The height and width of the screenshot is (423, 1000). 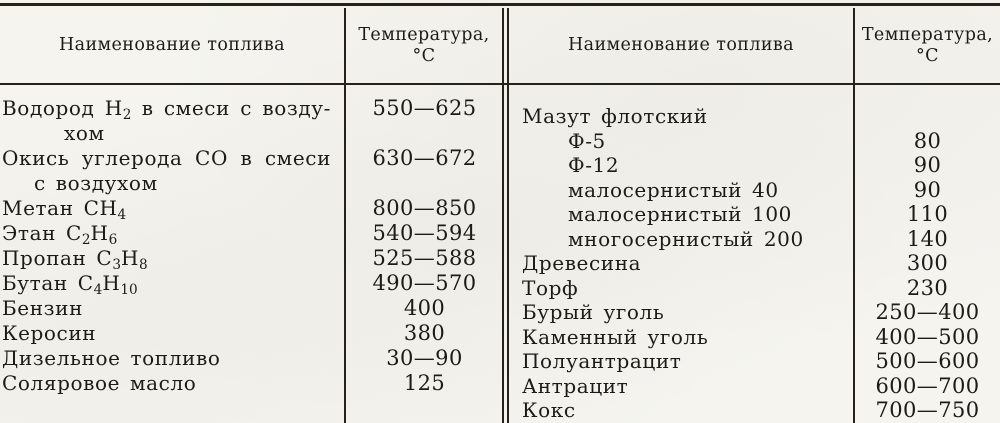 I want to click on temperature-value: 600—700, so click(x=927, y=385).